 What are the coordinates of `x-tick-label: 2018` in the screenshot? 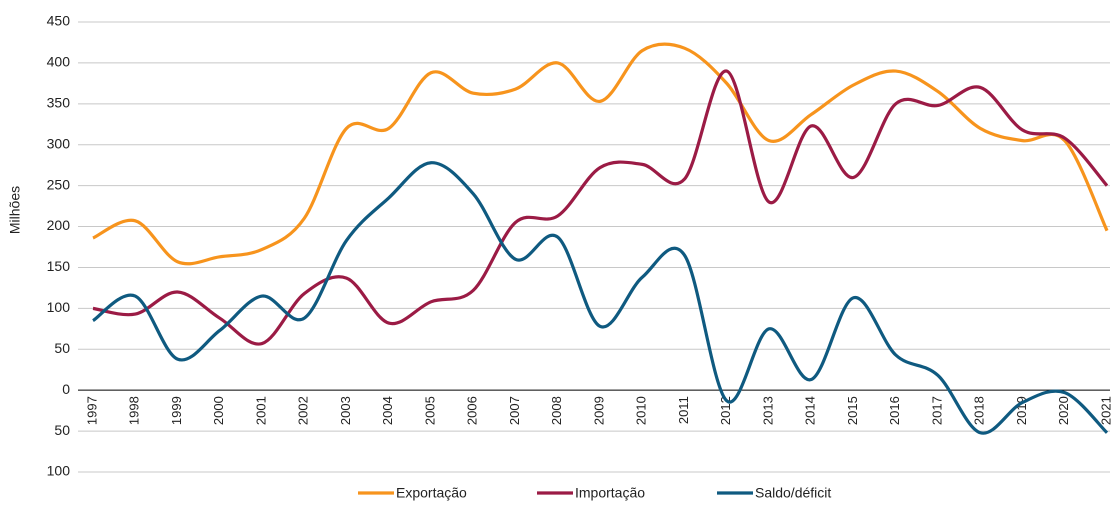 It's located at (979, 410).